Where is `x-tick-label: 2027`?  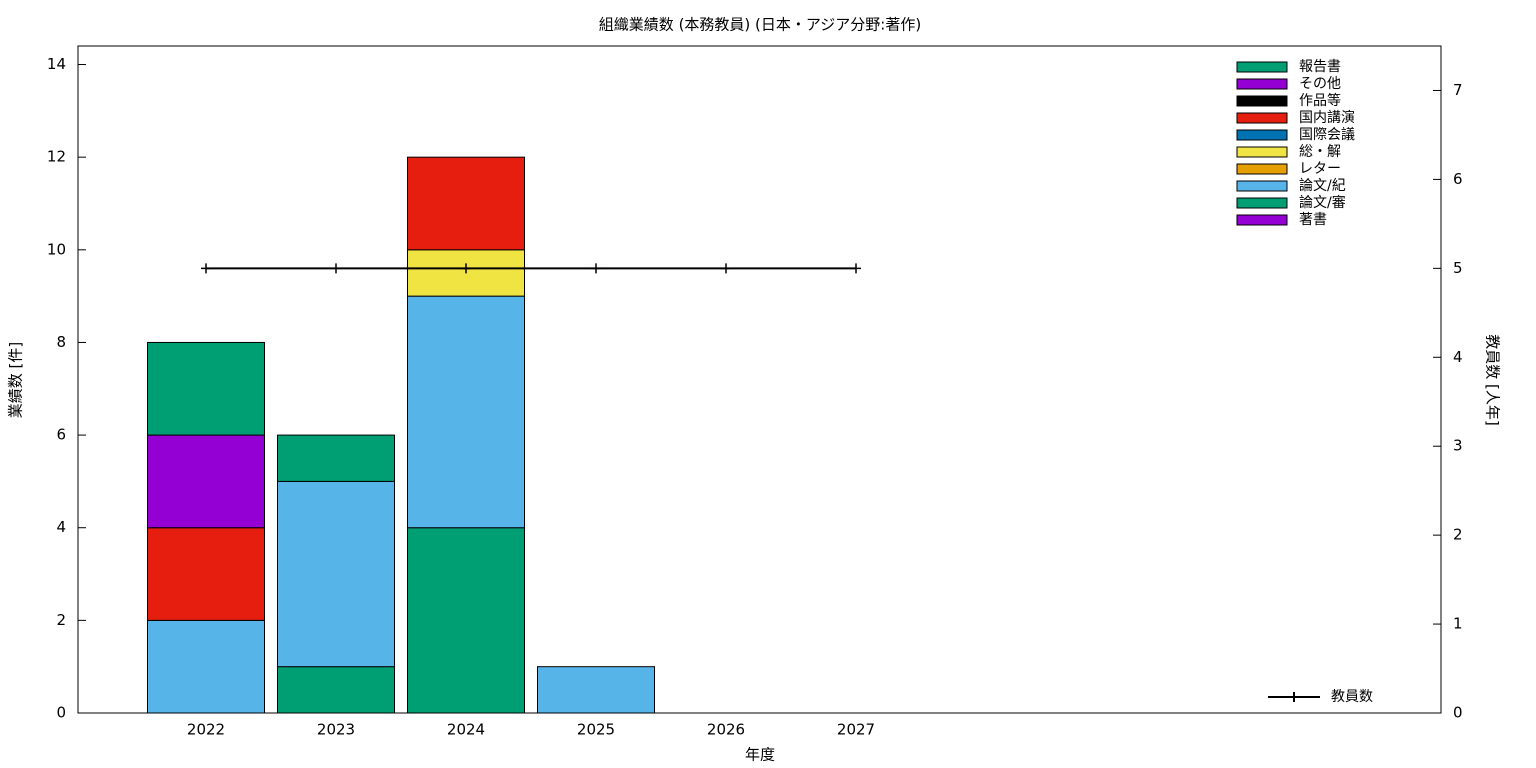 x-tick-label: 2027 is located at coordinates (856, 730).